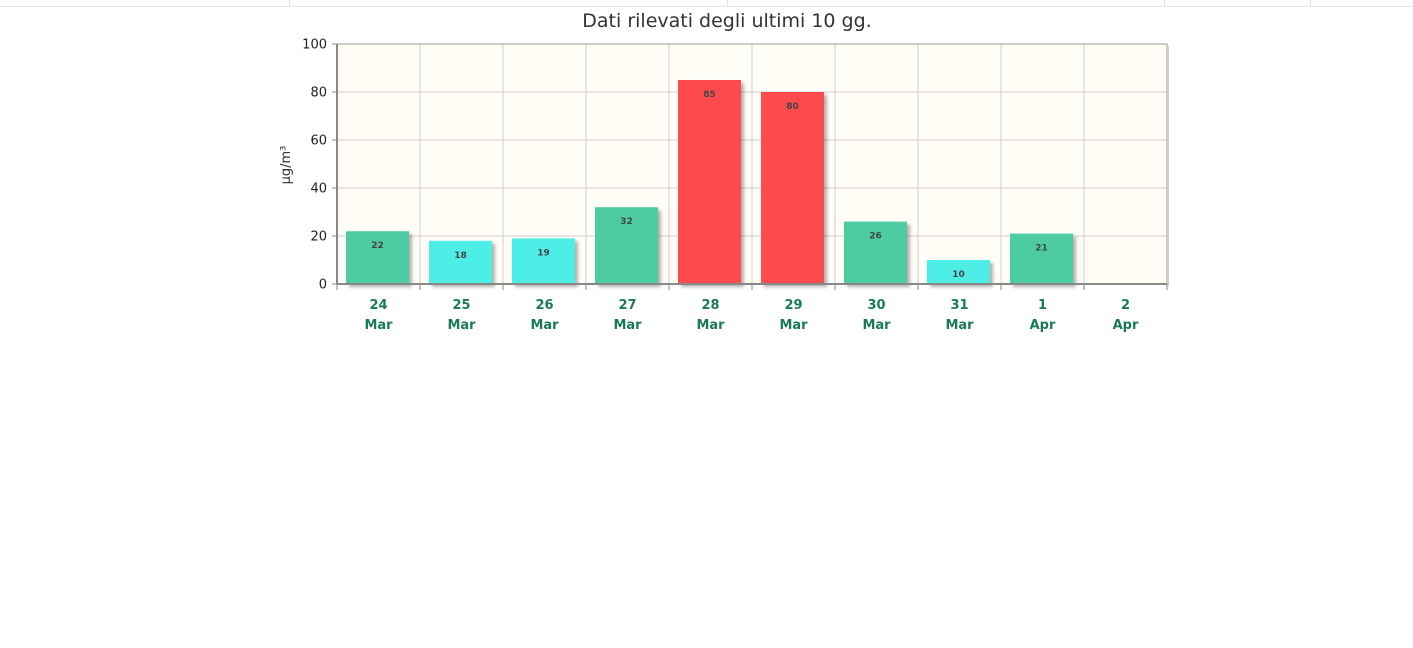 Image resolution: width=1413 pixels, height=648 pixels. What do you see at coordinates (286, 165) in the screenshot?
I see `y-axis-label: µg/m³` at bounding box center [286, 165].